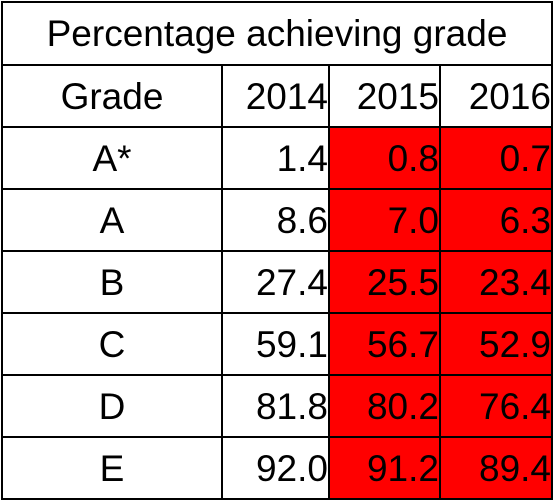 This screenshot has width=554, height=500. I want to click on value-cell-2015: 0.8, so click(384, 158).